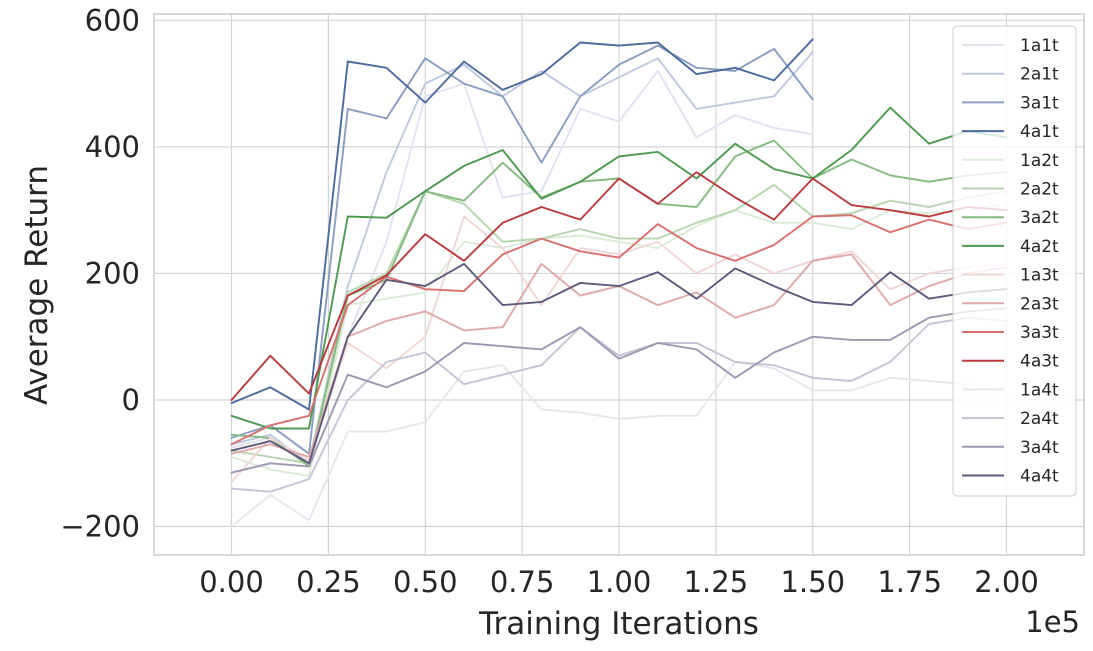 Image resolution: width=1093 pixels, height=651 pixels. Describe the element at coordinates (1039, 276) in the screenshot. I see `legend-label: 1a3t` at that location.